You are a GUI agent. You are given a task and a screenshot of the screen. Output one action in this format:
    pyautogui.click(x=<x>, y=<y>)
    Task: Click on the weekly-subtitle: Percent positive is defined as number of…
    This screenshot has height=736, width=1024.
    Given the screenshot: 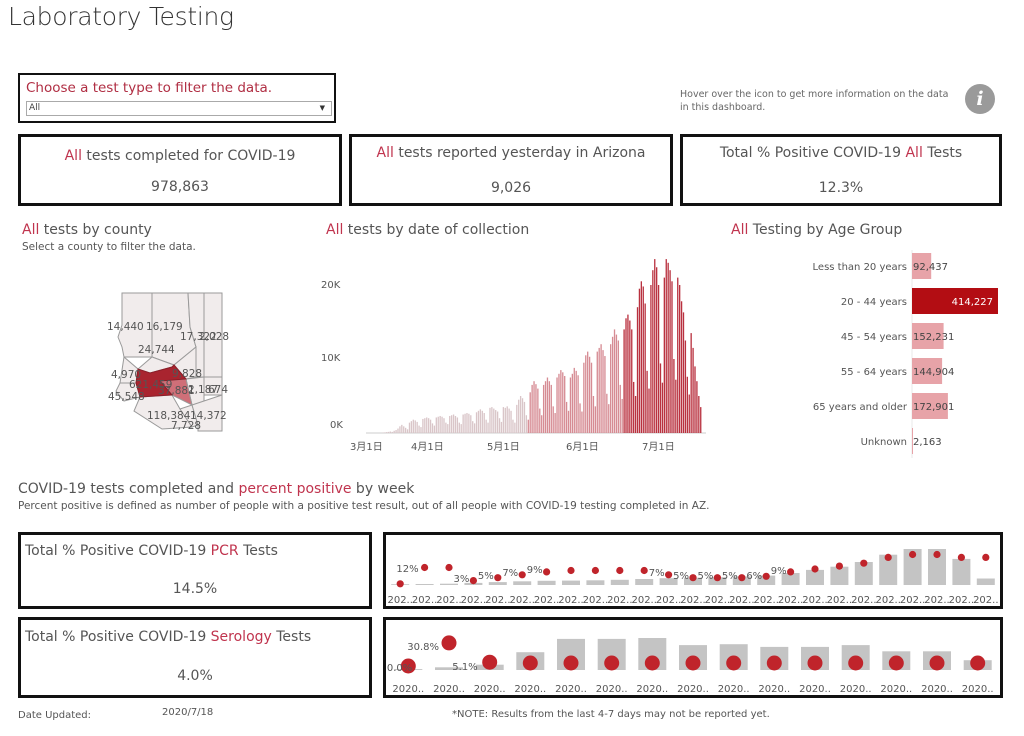 What is the action you would take?
    pyautogui.click(x=364, y=506)
    